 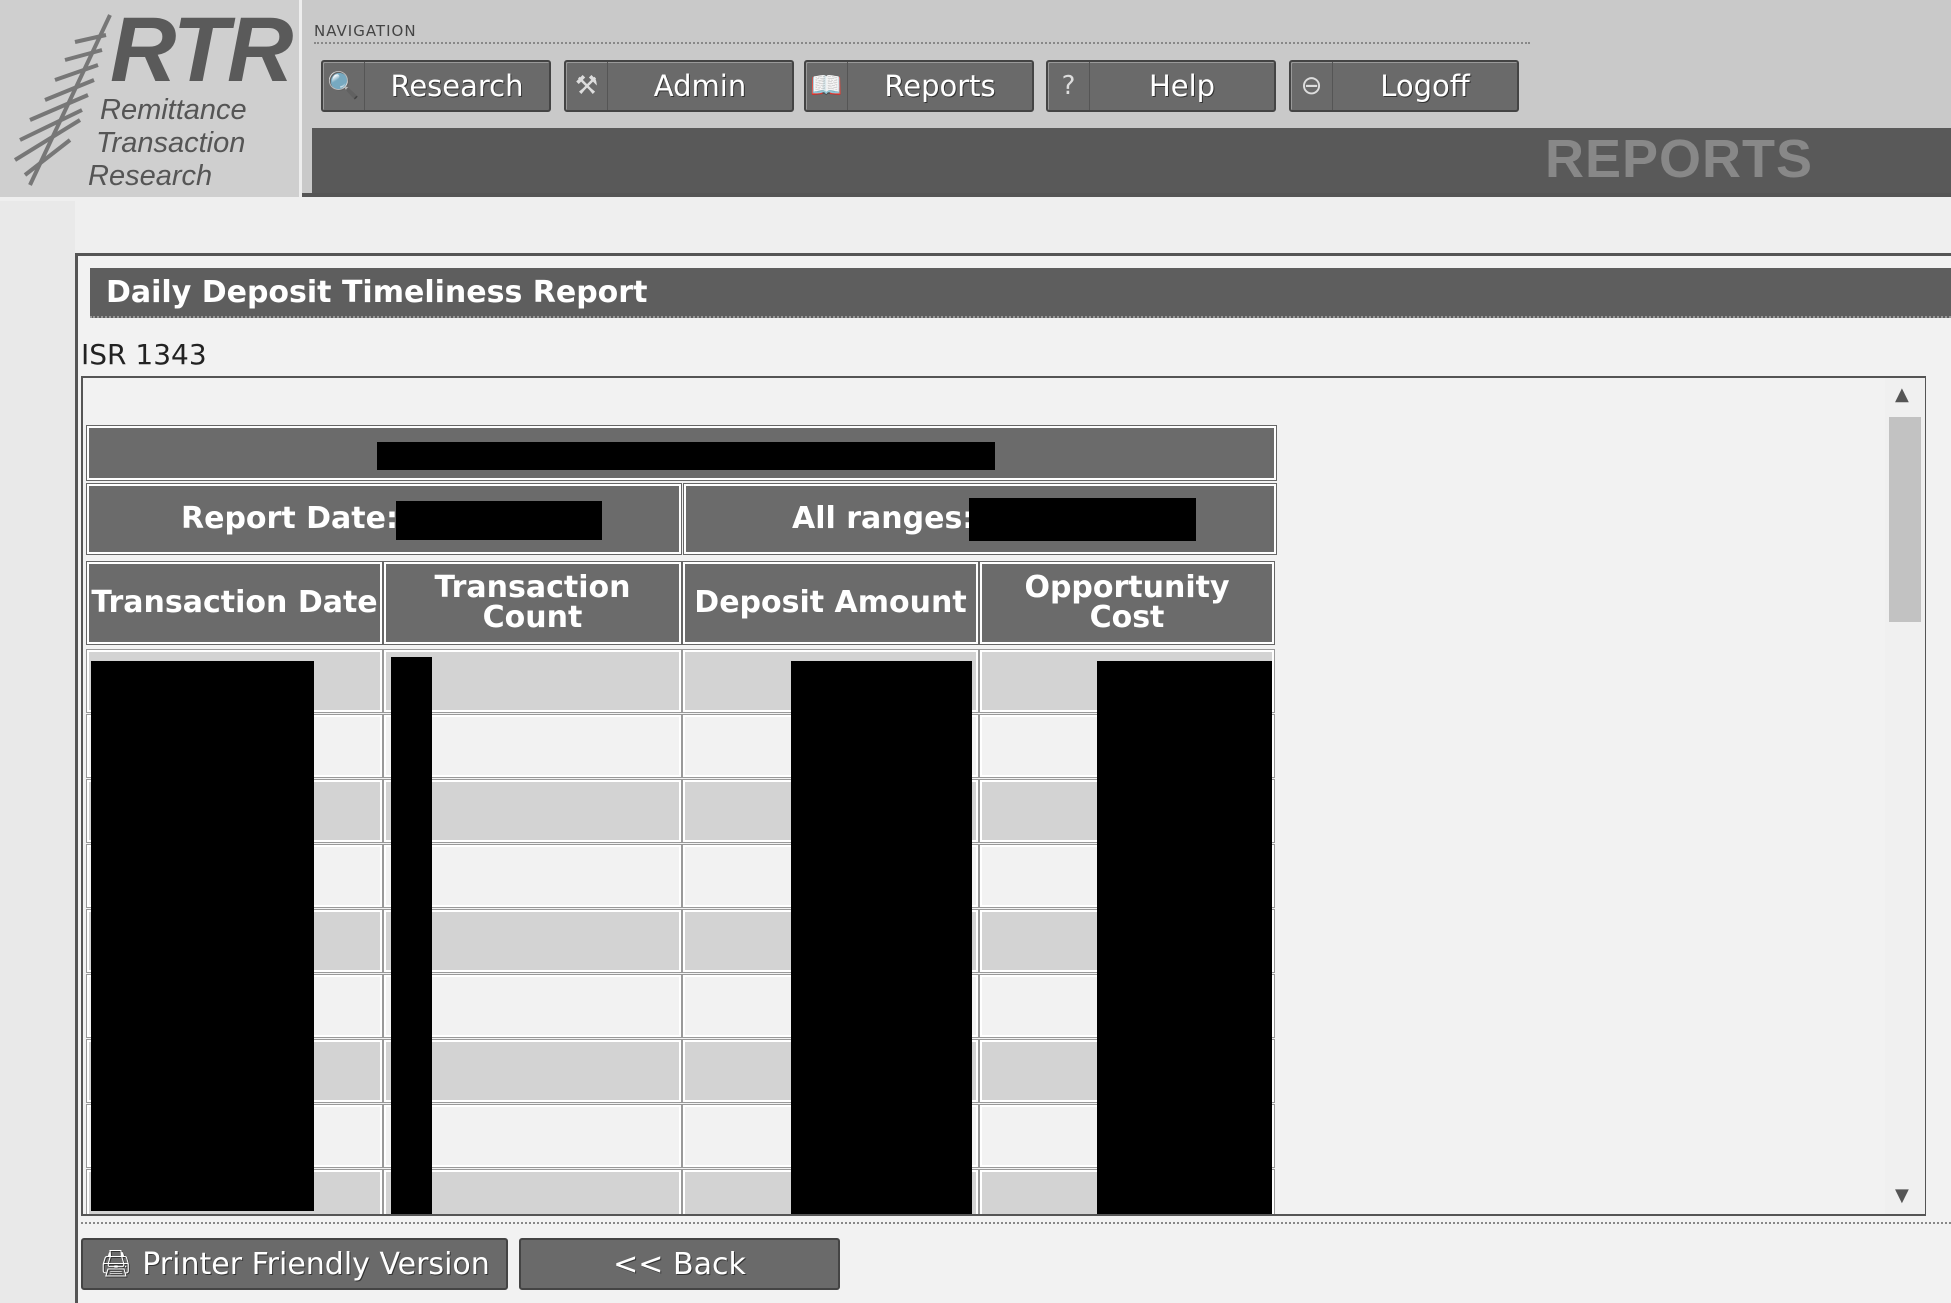 I want to click on logo-line: Transaction, so click(x=171, y=143).